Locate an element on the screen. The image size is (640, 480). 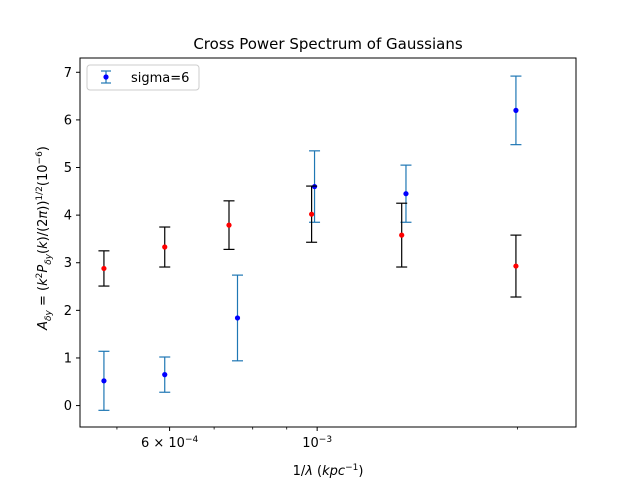
y-tick-label: 7 is located at coordinates (68, 73).